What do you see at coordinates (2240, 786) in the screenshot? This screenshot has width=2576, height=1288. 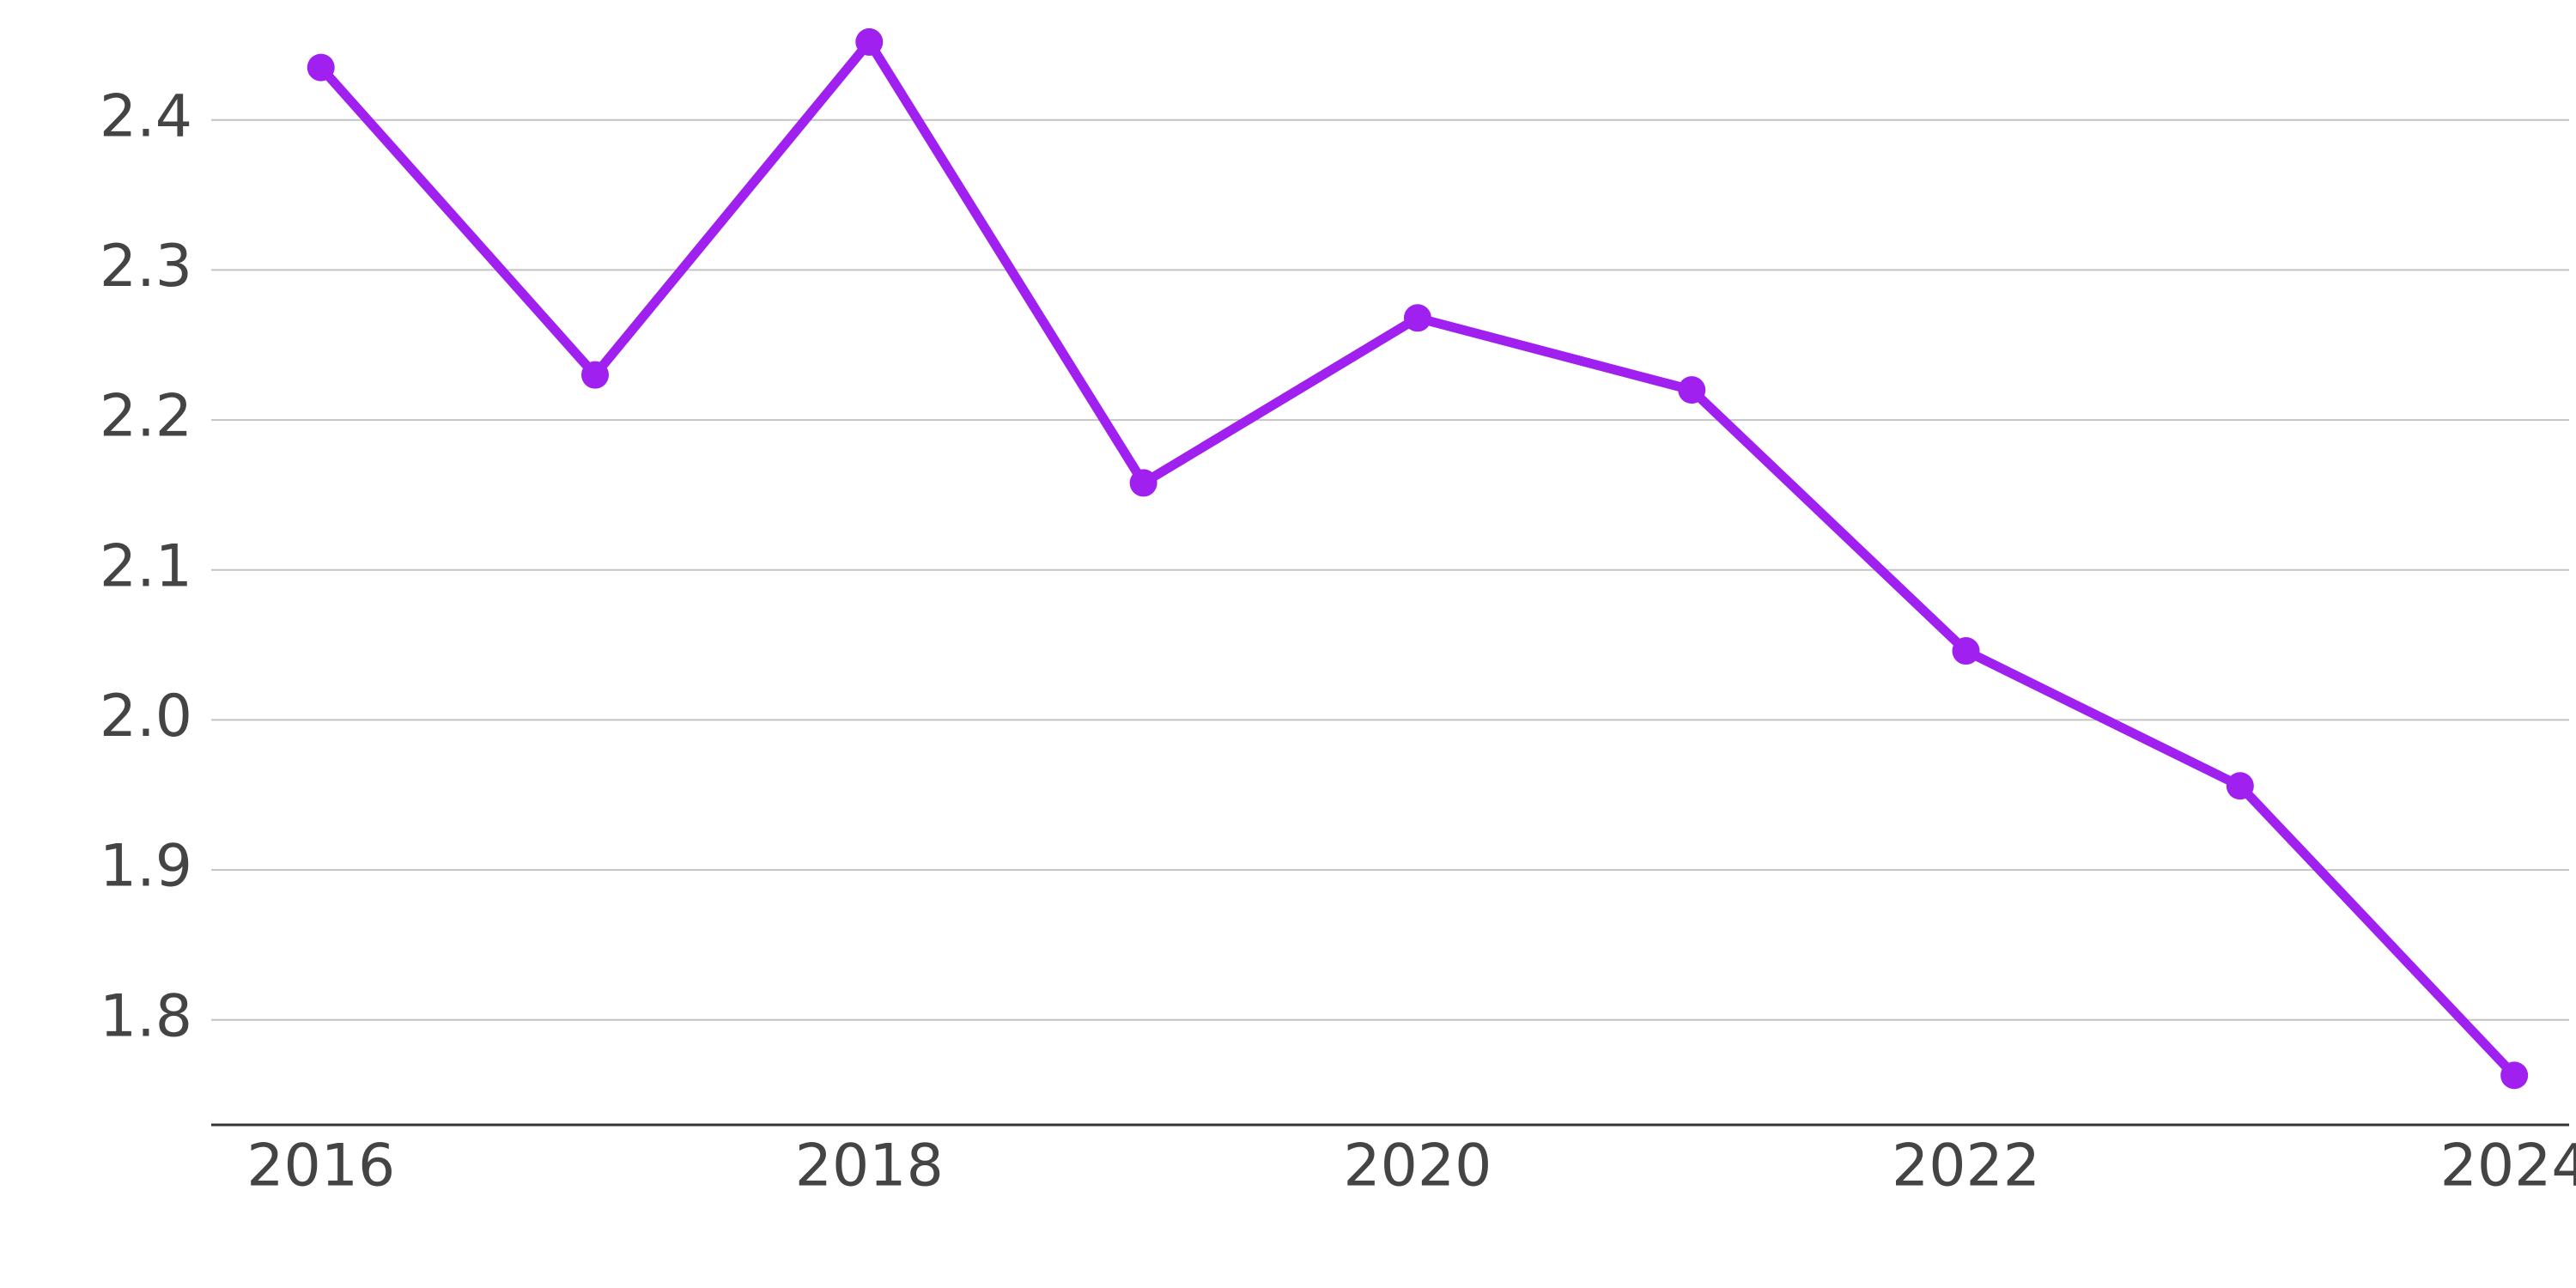 I see `data-point-2023` at bounding box center [2240, 786].